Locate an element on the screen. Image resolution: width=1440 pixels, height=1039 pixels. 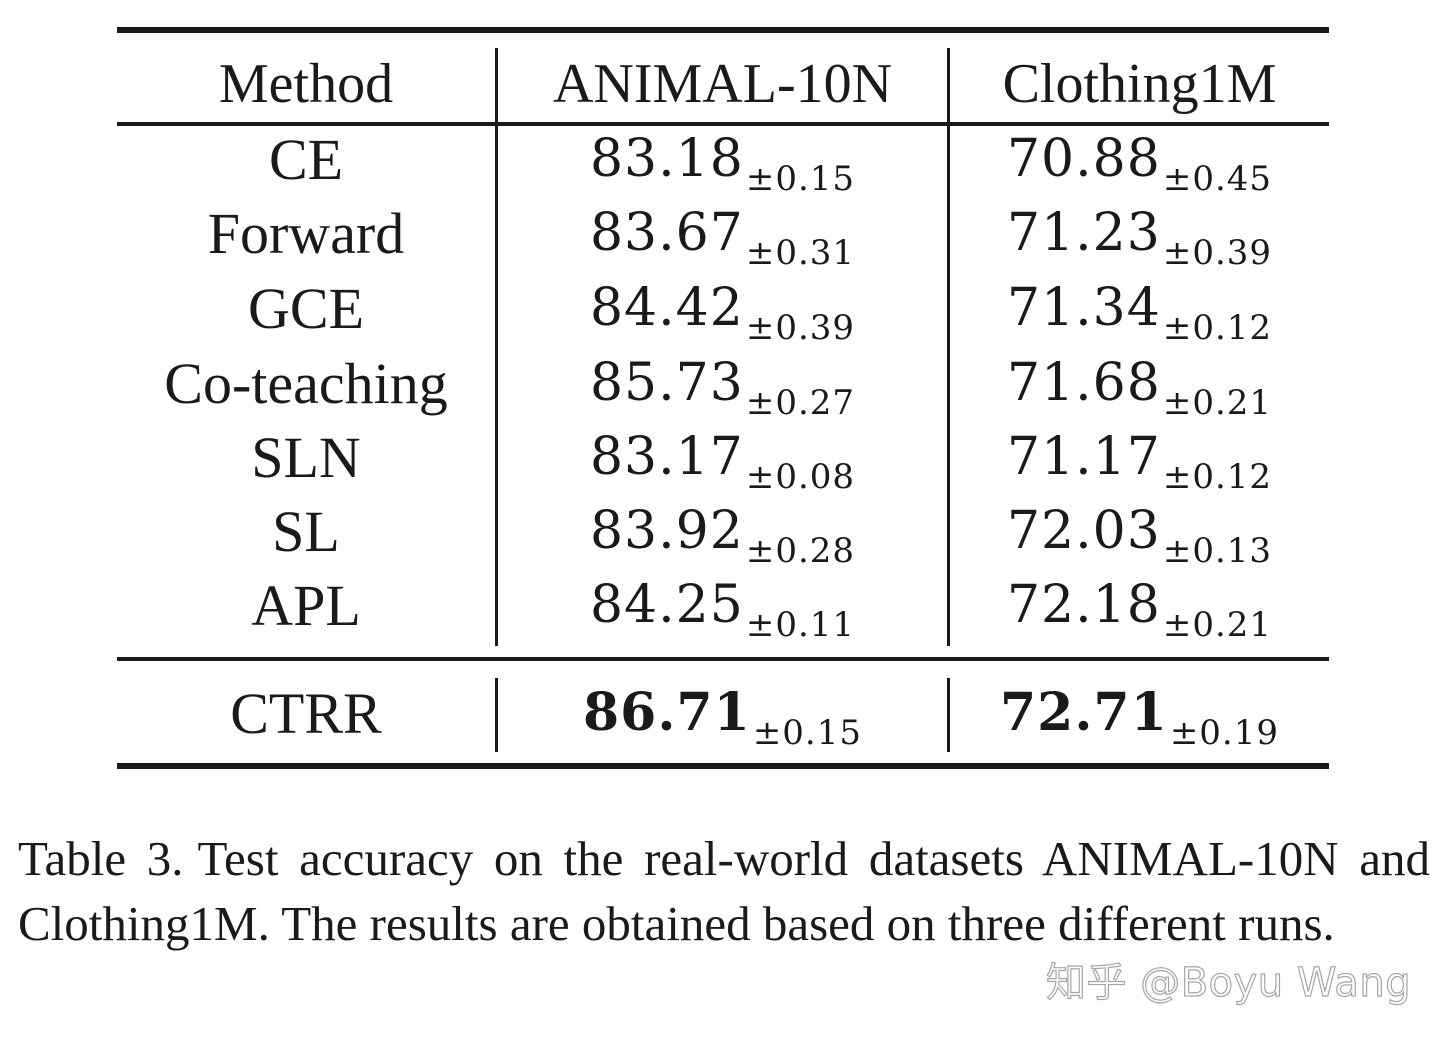
header-clothing1m: Clothing1M is located at coordinates (1139, 84).